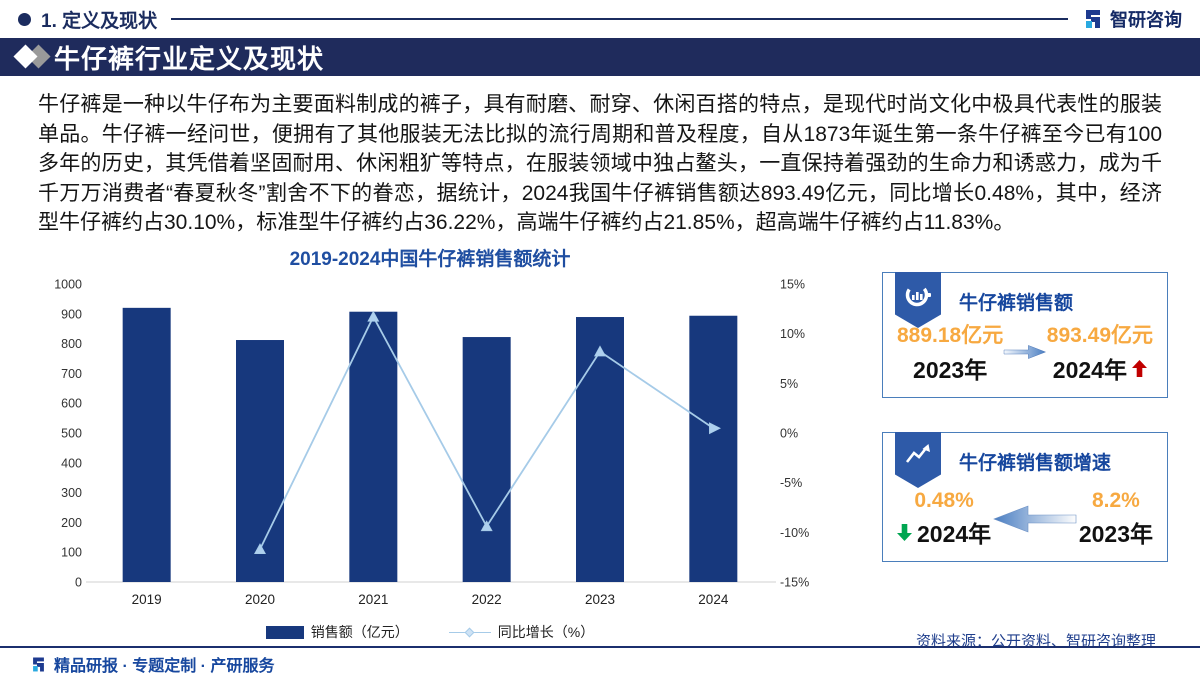 This screenshot has width=1200, height=674. I want to click on stat-value: 8.2%, so click(1115, 500).